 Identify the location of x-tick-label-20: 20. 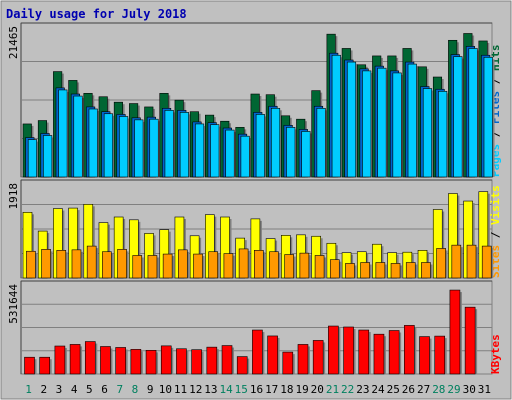
(317, 389).